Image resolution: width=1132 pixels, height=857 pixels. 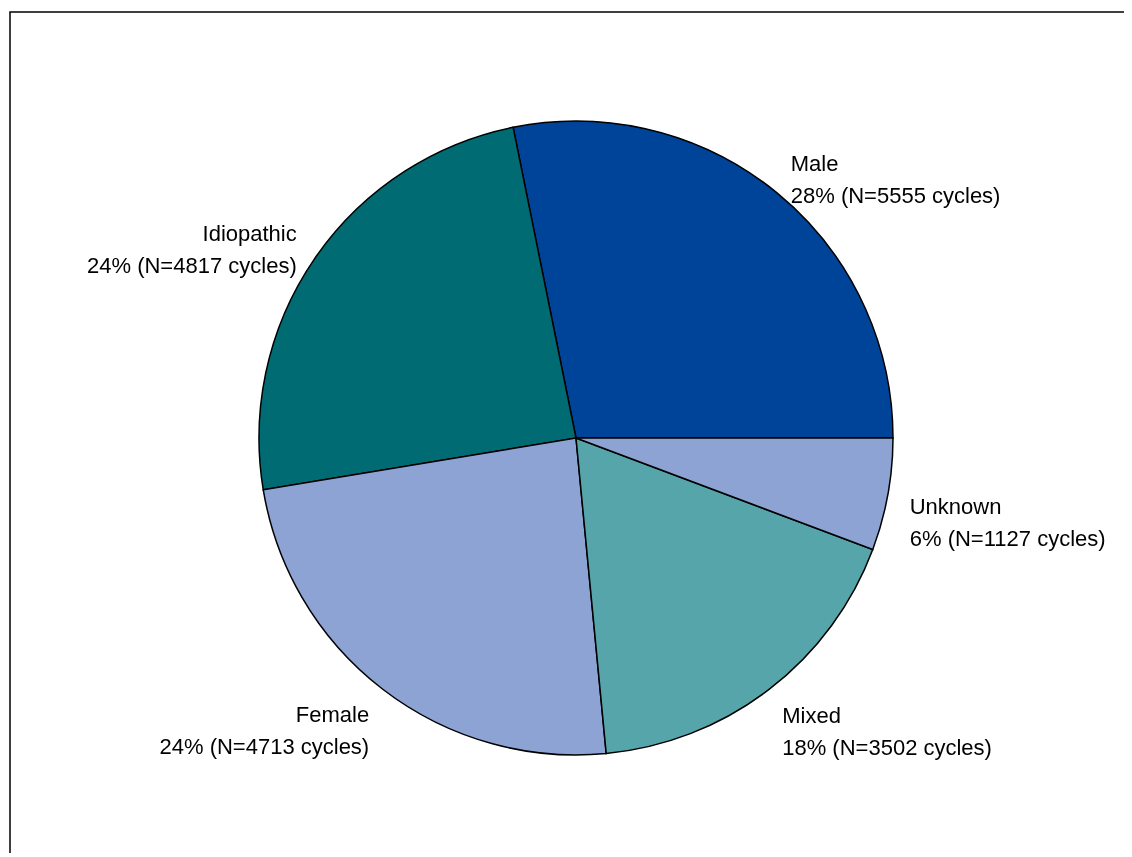 I want to click on slice-label: Unknown, so click(x=955, y=507).